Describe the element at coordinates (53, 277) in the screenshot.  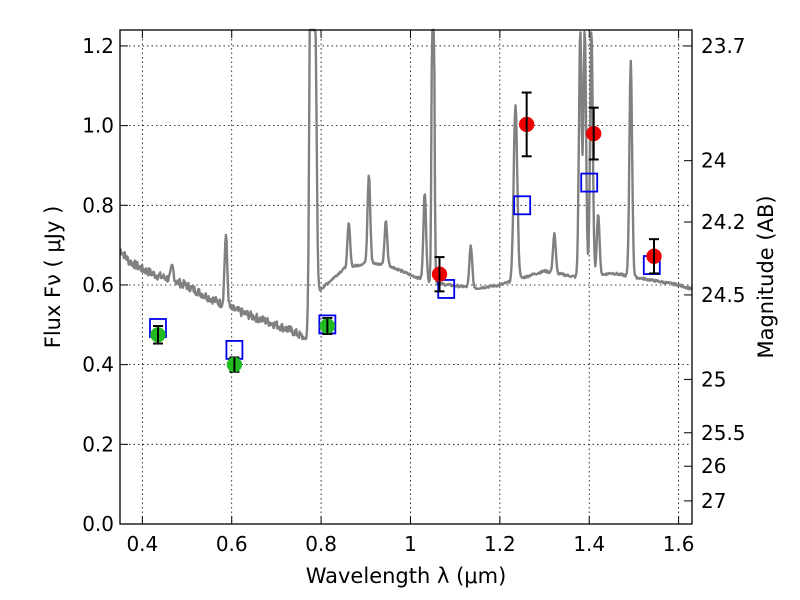
I see `y-axis-label: Flux Fν ( μJy )` at that location.